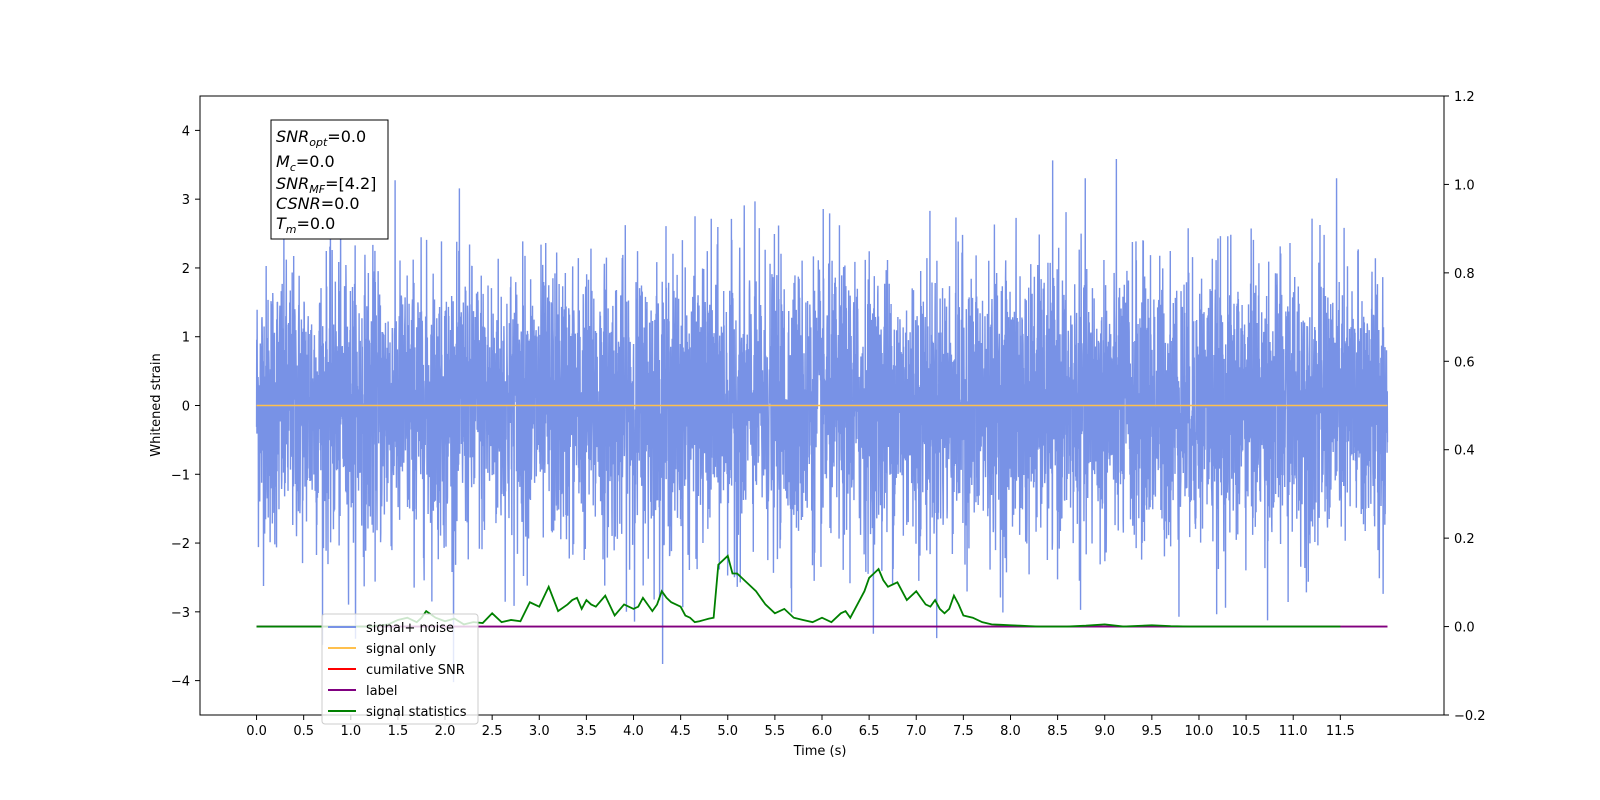 This screenshot has width=1600, height=800. What do you see at coordinates (798, 591) in the screenshot?
I see `series-signal-statistics` at bounding box center [798, 591].